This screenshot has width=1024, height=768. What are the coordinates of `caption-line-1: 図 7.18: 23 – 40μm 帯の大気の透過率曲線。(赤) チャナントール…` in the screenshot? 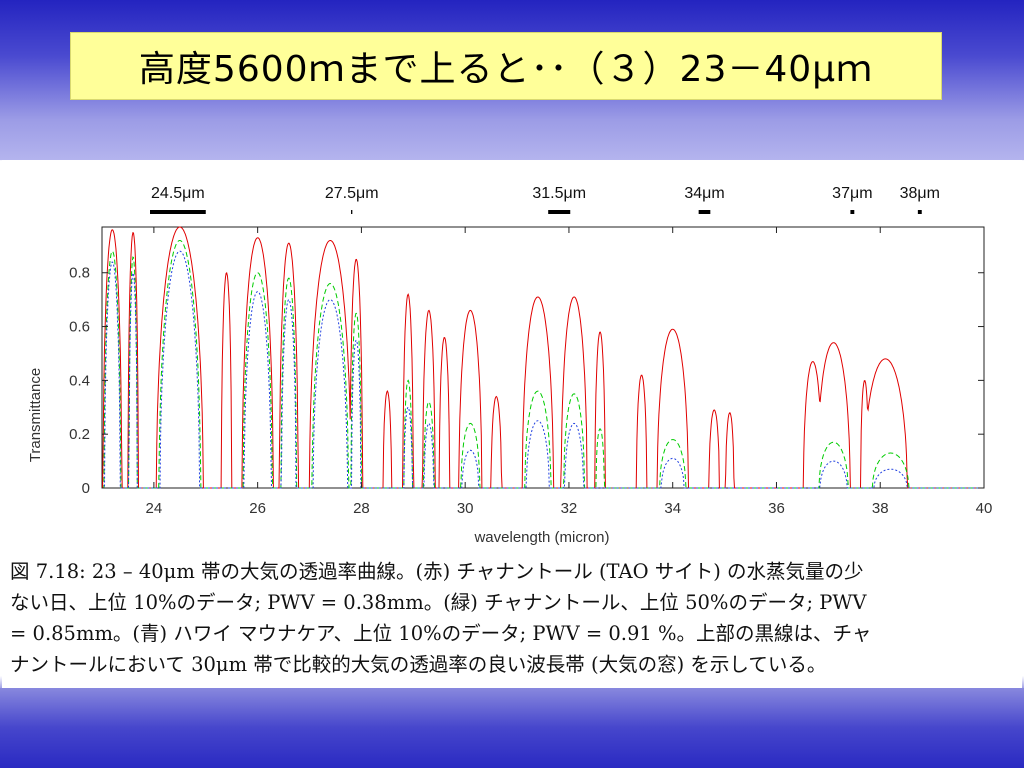 It's located at (437, 571).